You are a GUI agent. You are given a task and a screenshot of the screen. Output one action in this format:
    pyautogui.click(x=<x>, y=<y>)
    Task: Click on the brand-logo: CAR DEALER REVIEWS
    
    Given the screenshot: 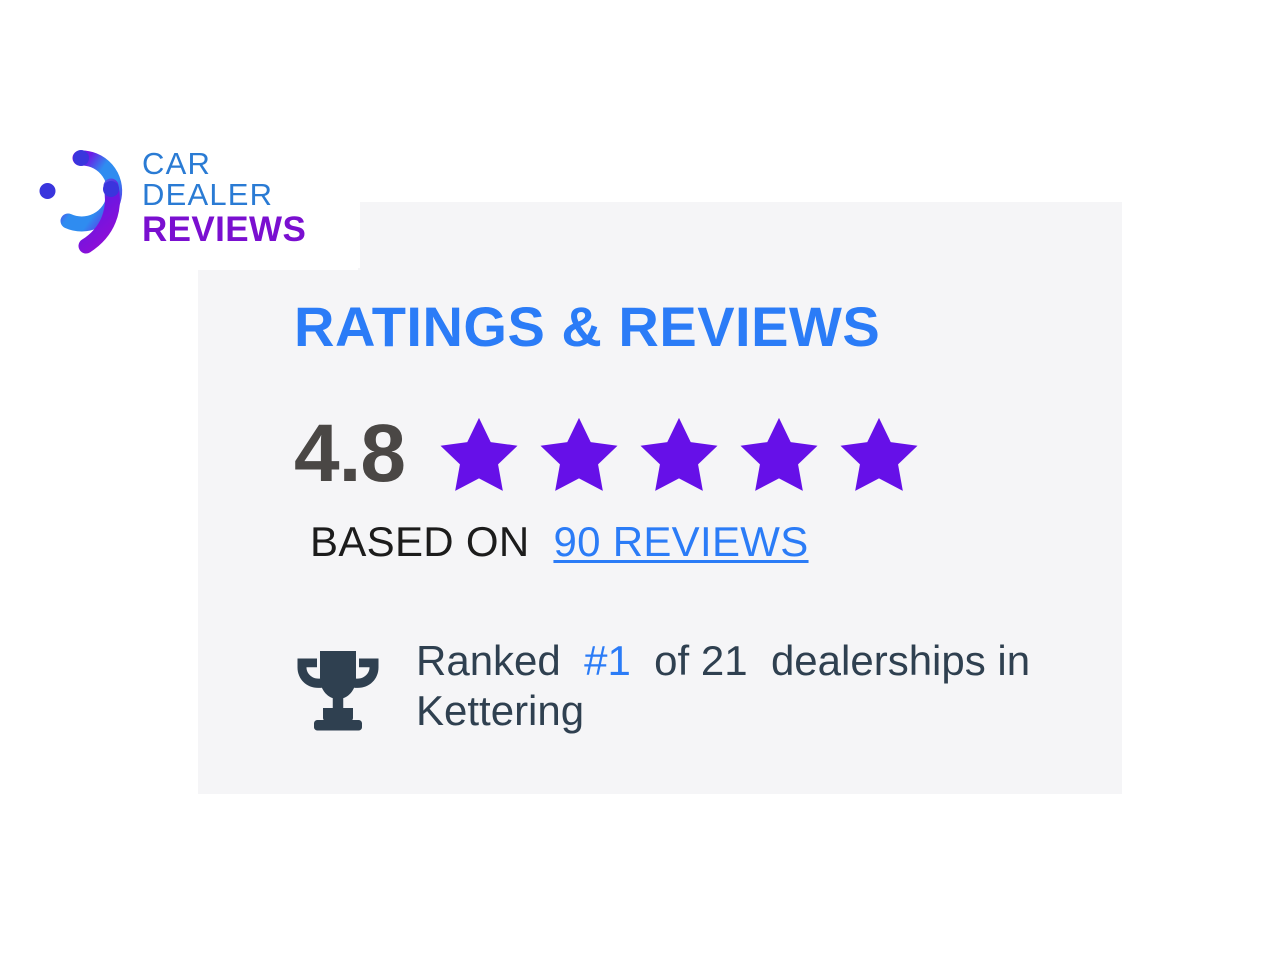 What is the action you would take?
    pyautogui.click(x=192, y=200)
    